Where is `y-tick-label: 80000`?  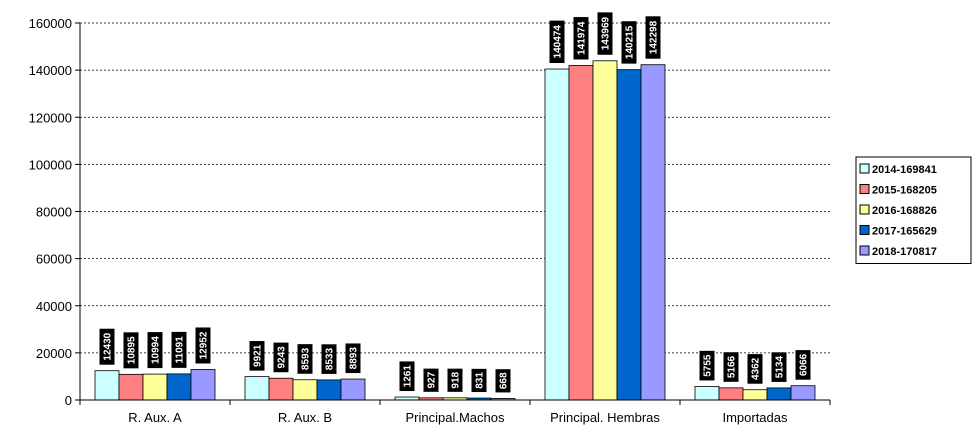 y-tick-label: 80000 is located at coordinates (54, 212).